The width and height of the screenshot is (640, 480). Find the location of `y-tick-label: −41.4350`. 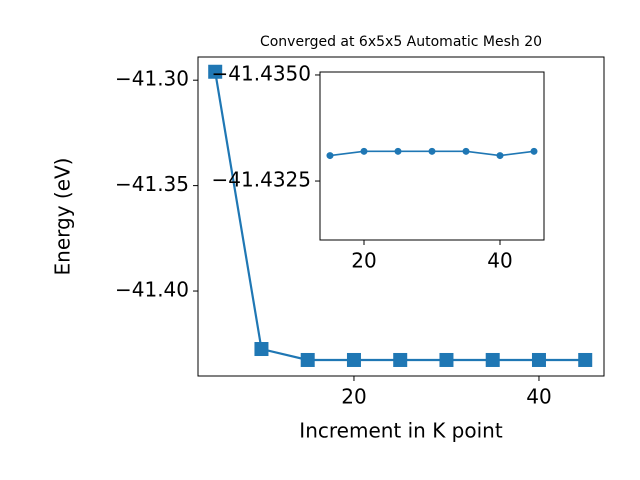

y-tick-label: −41.4350 is located at coordinates (261, 73).